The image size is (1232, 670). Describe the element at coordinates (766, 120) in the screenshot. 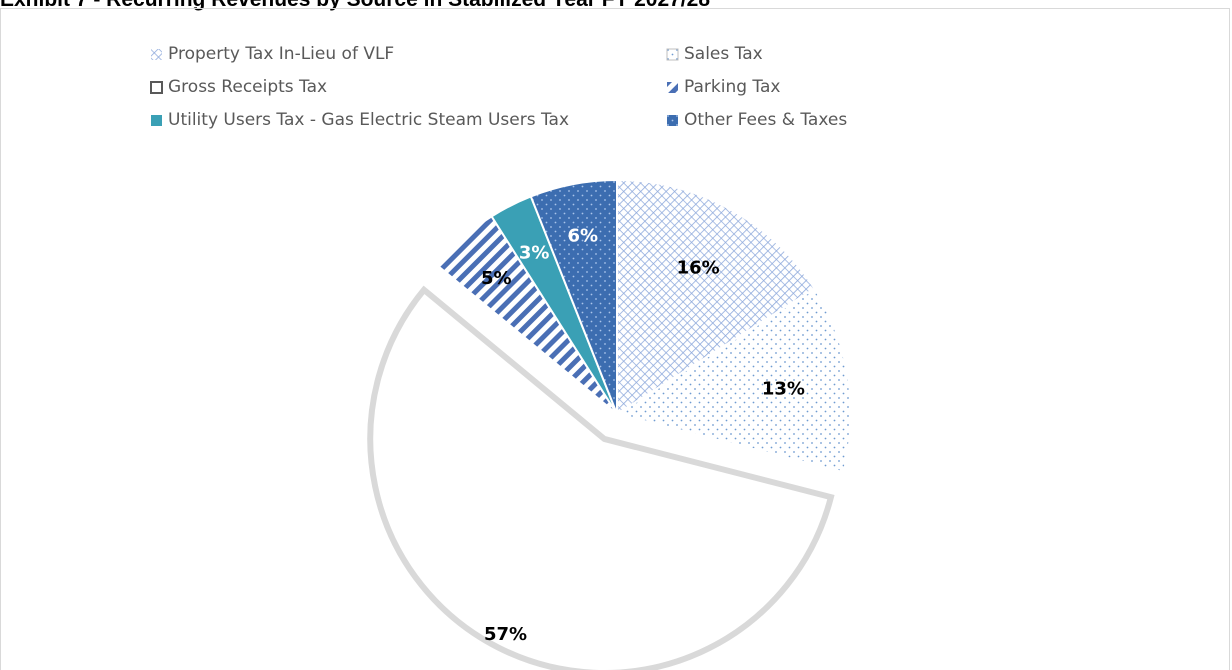

I see `legend-label: Other Fees & Taxes` at that location.